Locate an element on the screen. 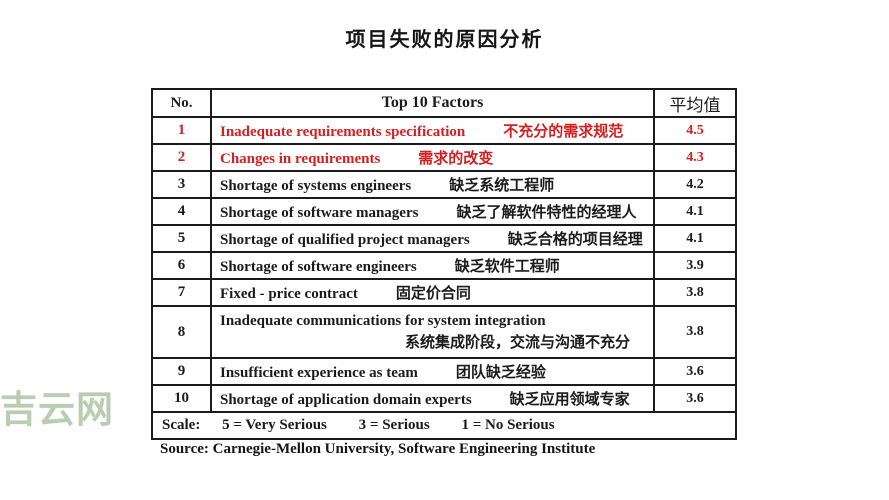  row-number: 7 is located at coordinates (181, 292).